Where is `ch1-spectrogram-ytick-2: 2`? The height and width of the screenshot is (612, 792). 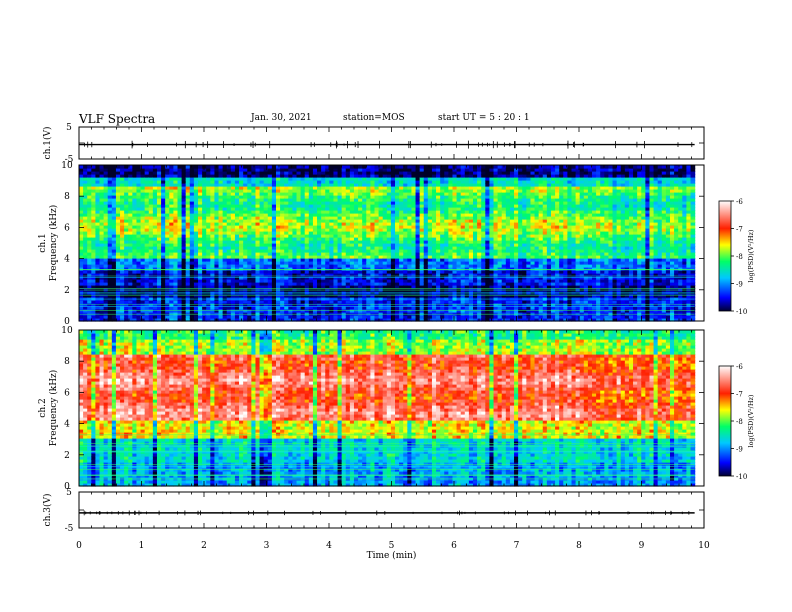
ch1-spectrogram-ytick-2: 2 is located at coordinates (67, 291).